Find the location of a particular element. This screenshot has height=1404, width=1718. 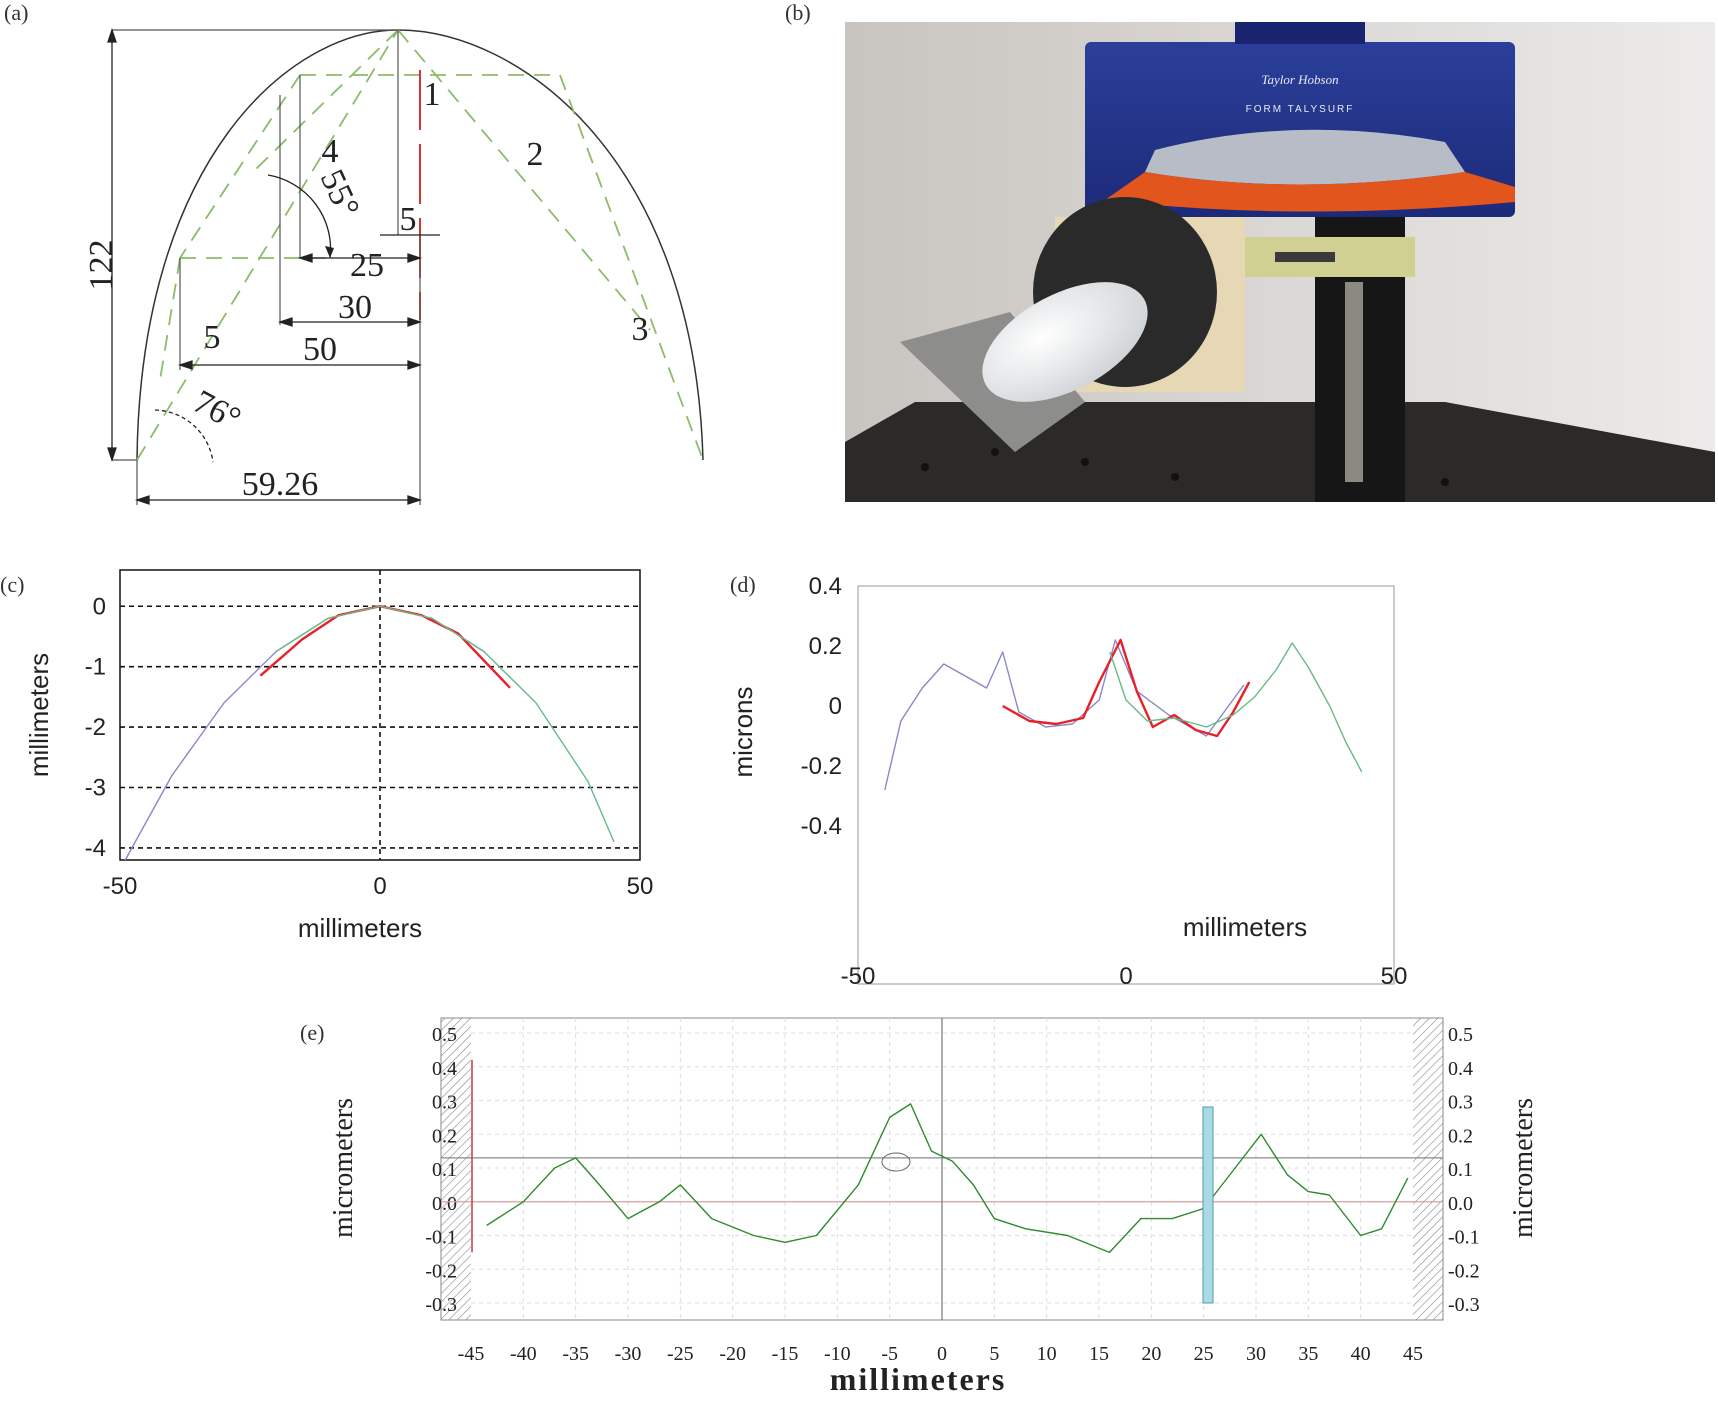

chart-e-ytick-right: 0.2 is located at coordinates (1460, 1136).